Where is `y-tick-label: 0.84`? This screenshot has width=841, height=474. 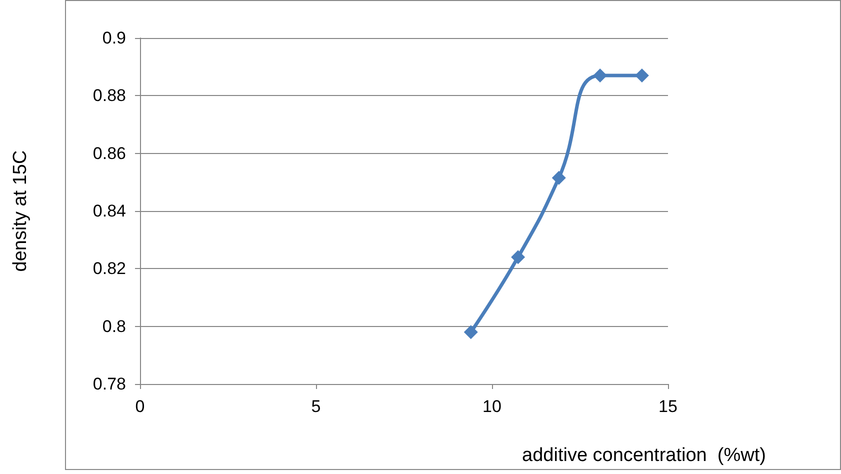
y-tick-label: 0.84 is located at coordinates (109, 211).